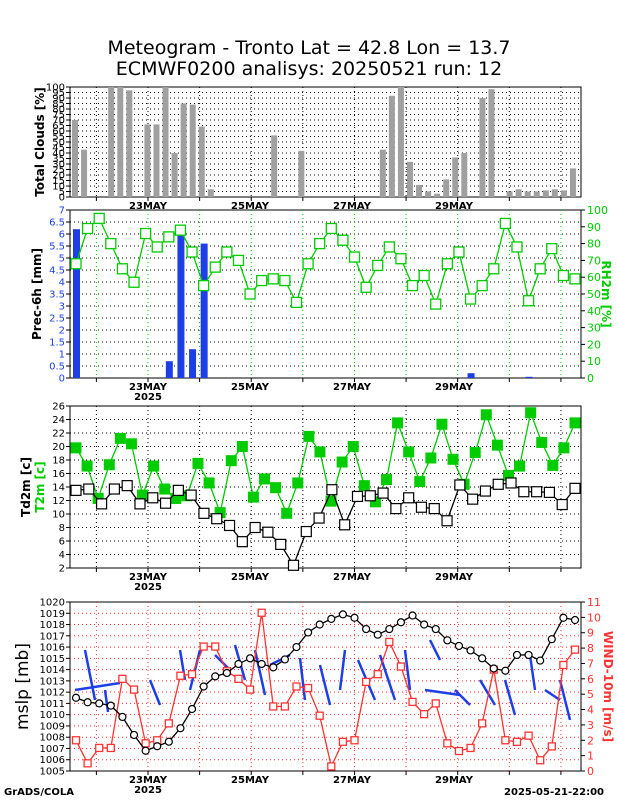  What do you see at coordinates (58, 461) in the screenshot?
I see `y-tick-label: 18` at bounding box center [58, 461].